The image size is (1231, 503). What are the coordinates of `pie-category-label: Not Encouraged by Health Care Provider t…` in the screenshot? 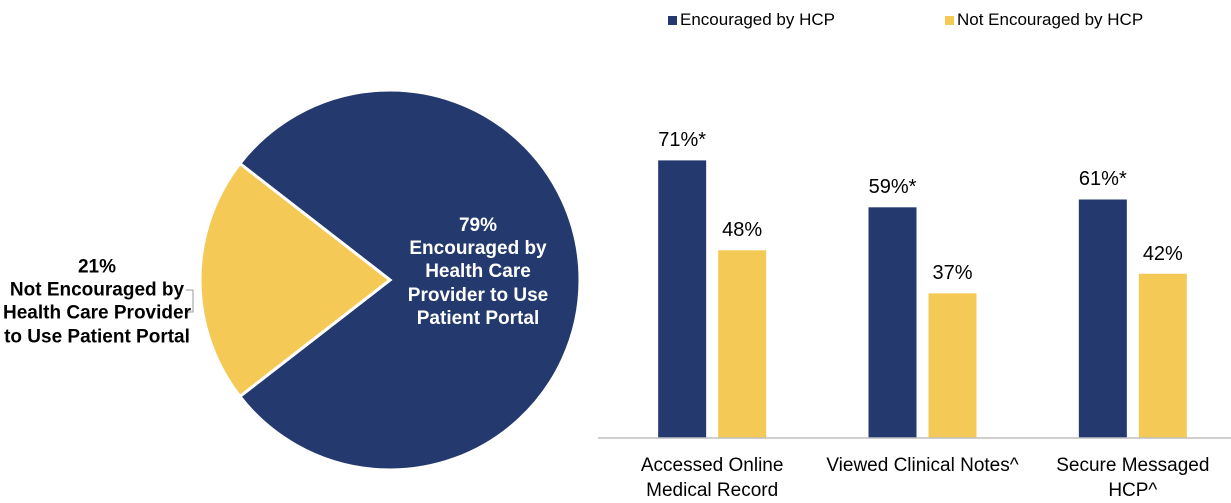 It's located at (97, 313).